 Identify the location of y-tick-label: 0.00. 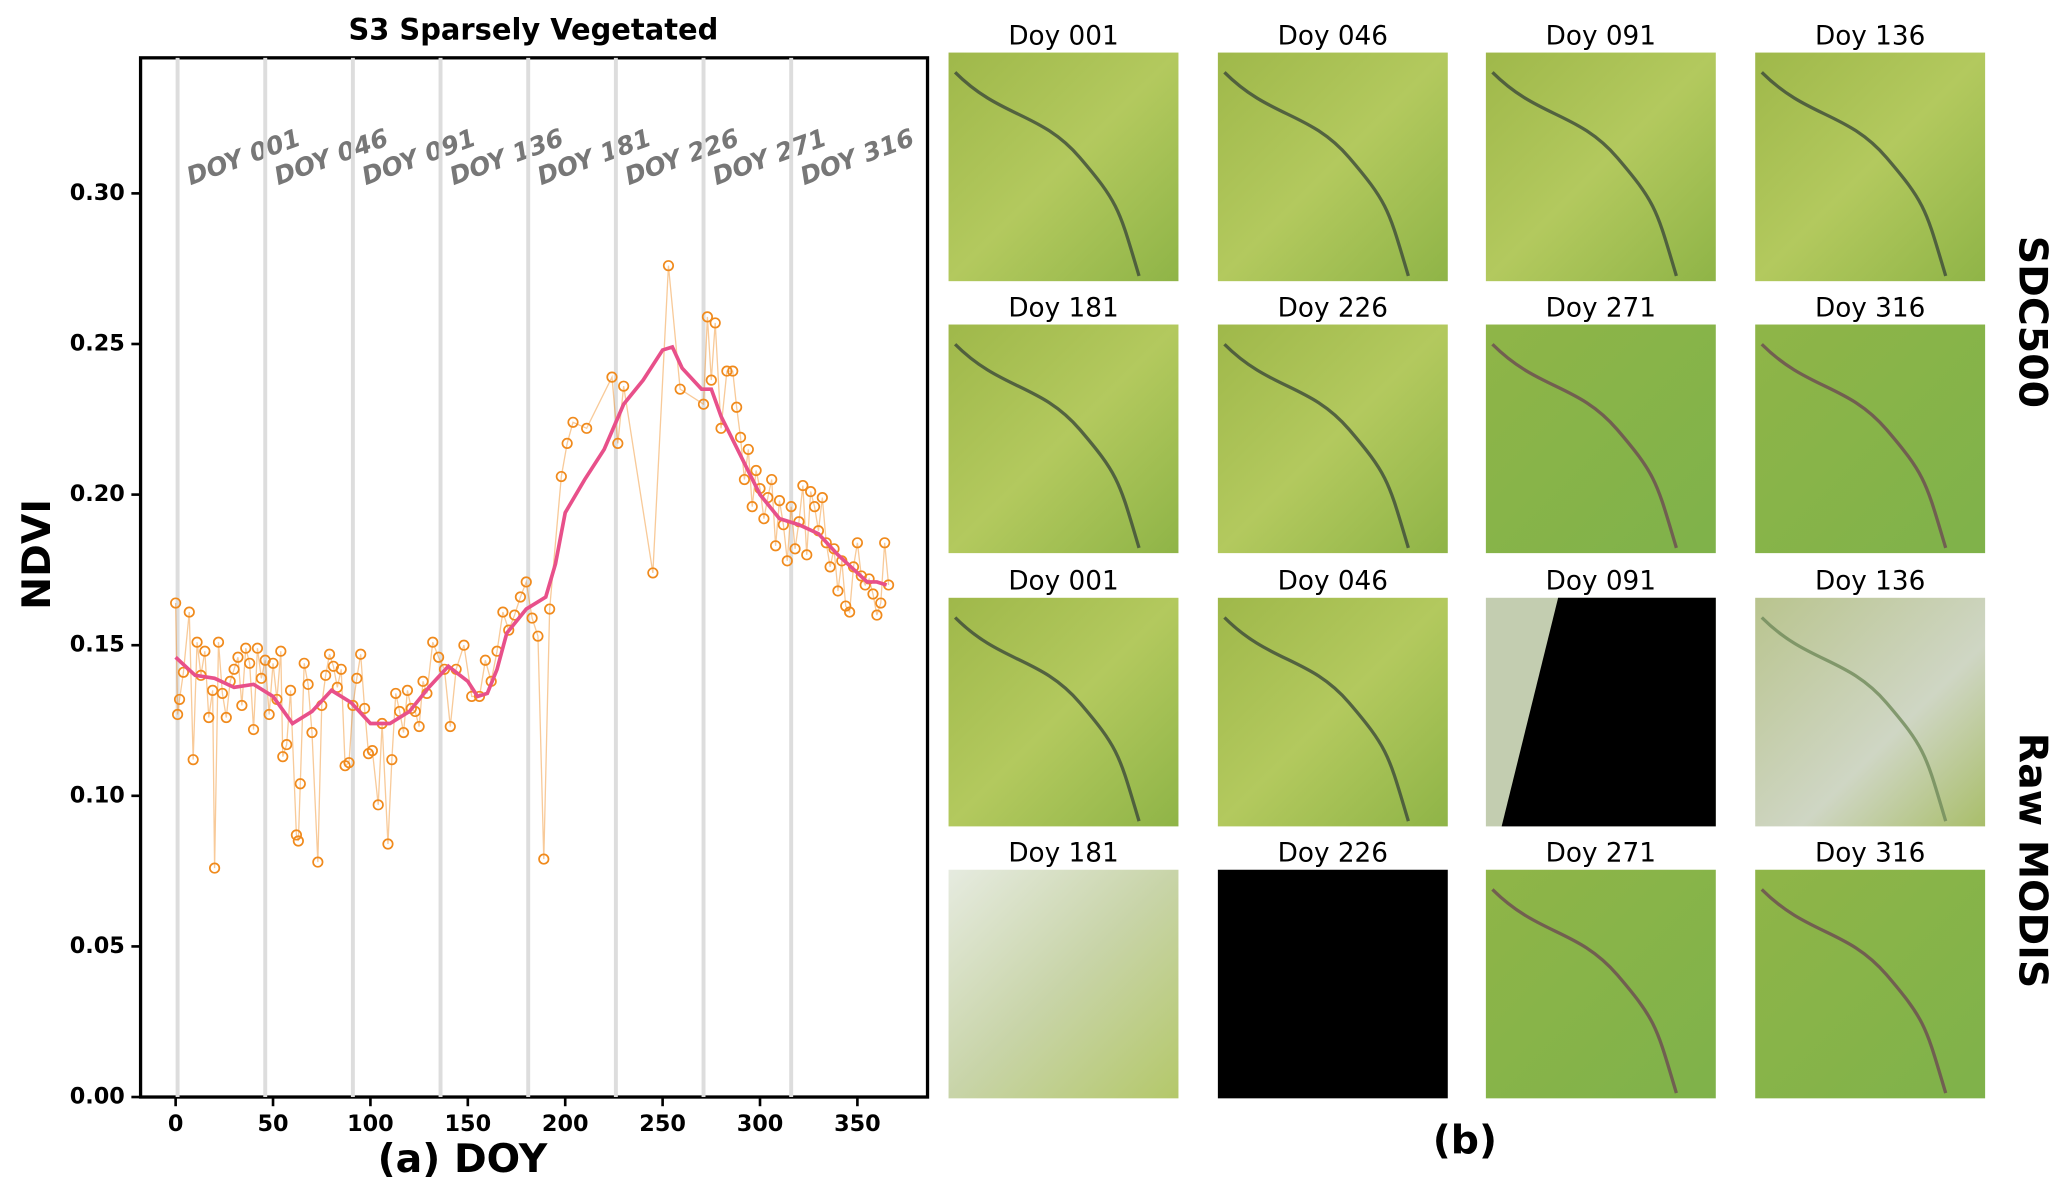
(97, 1097).